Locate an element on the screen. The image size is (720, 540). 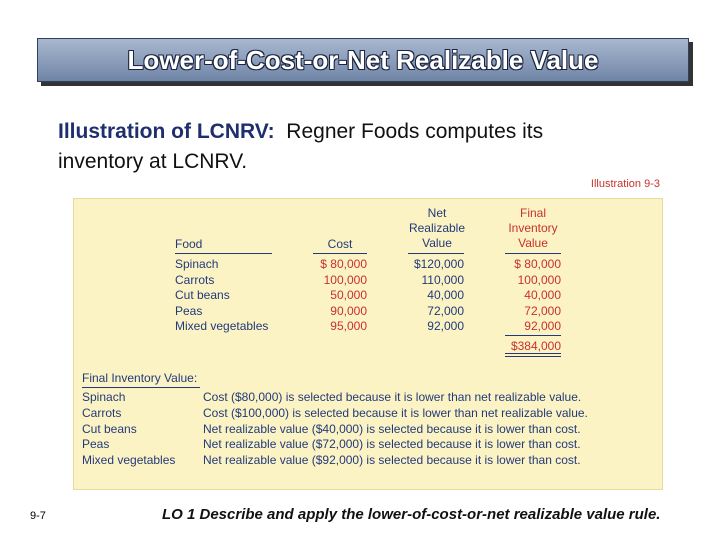
table-cell: Spinach is located at coordinates (197, 264).